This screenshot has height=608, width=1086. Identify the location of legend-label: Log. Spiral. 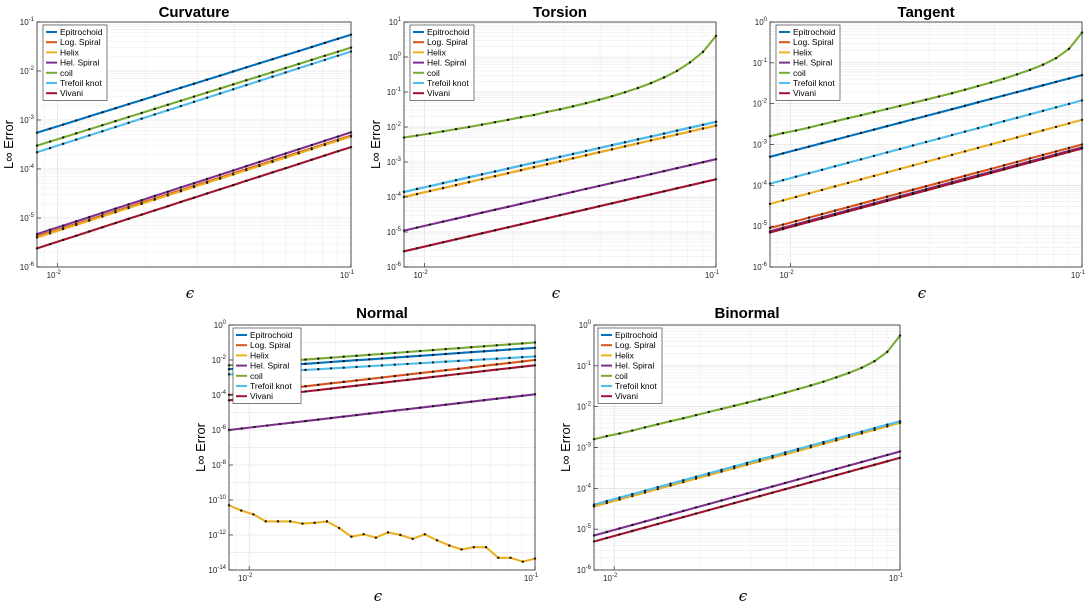
(270, 345).